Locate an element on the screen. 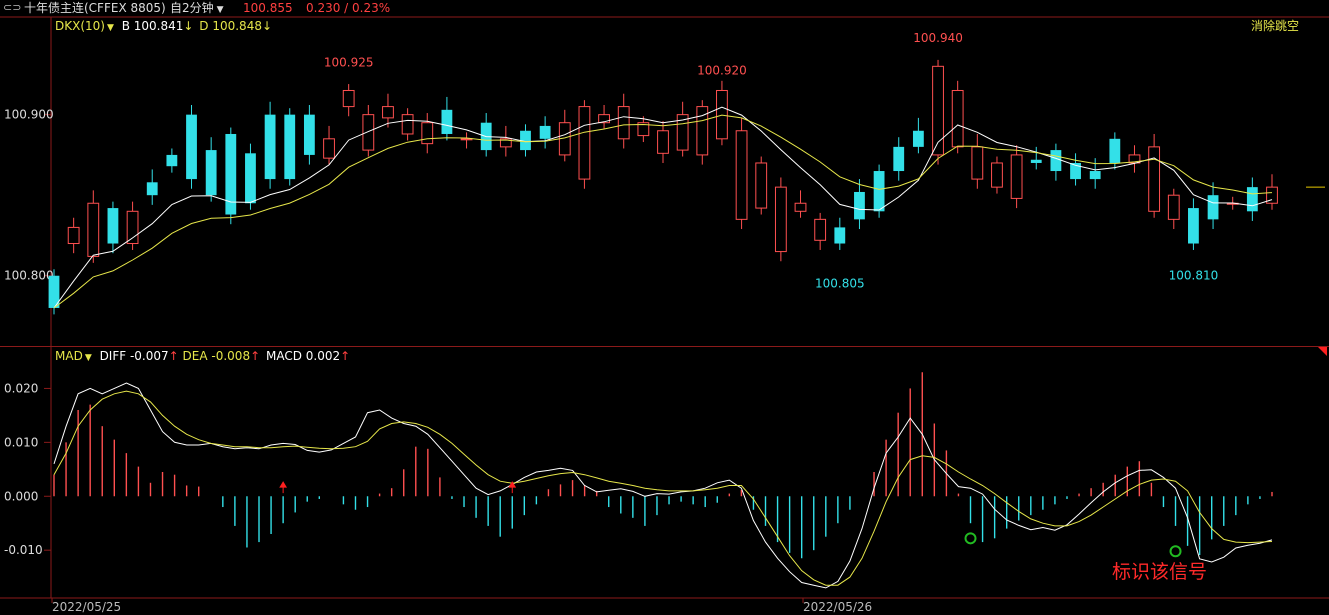  y-tick-label: 0.000 is located at coordinates (21, 496).